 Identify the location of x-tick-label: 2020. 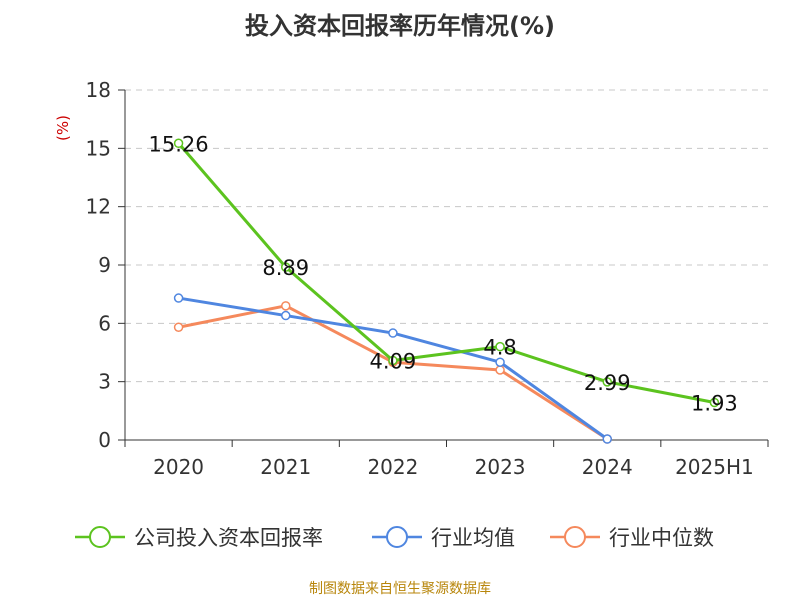
(178, 467).